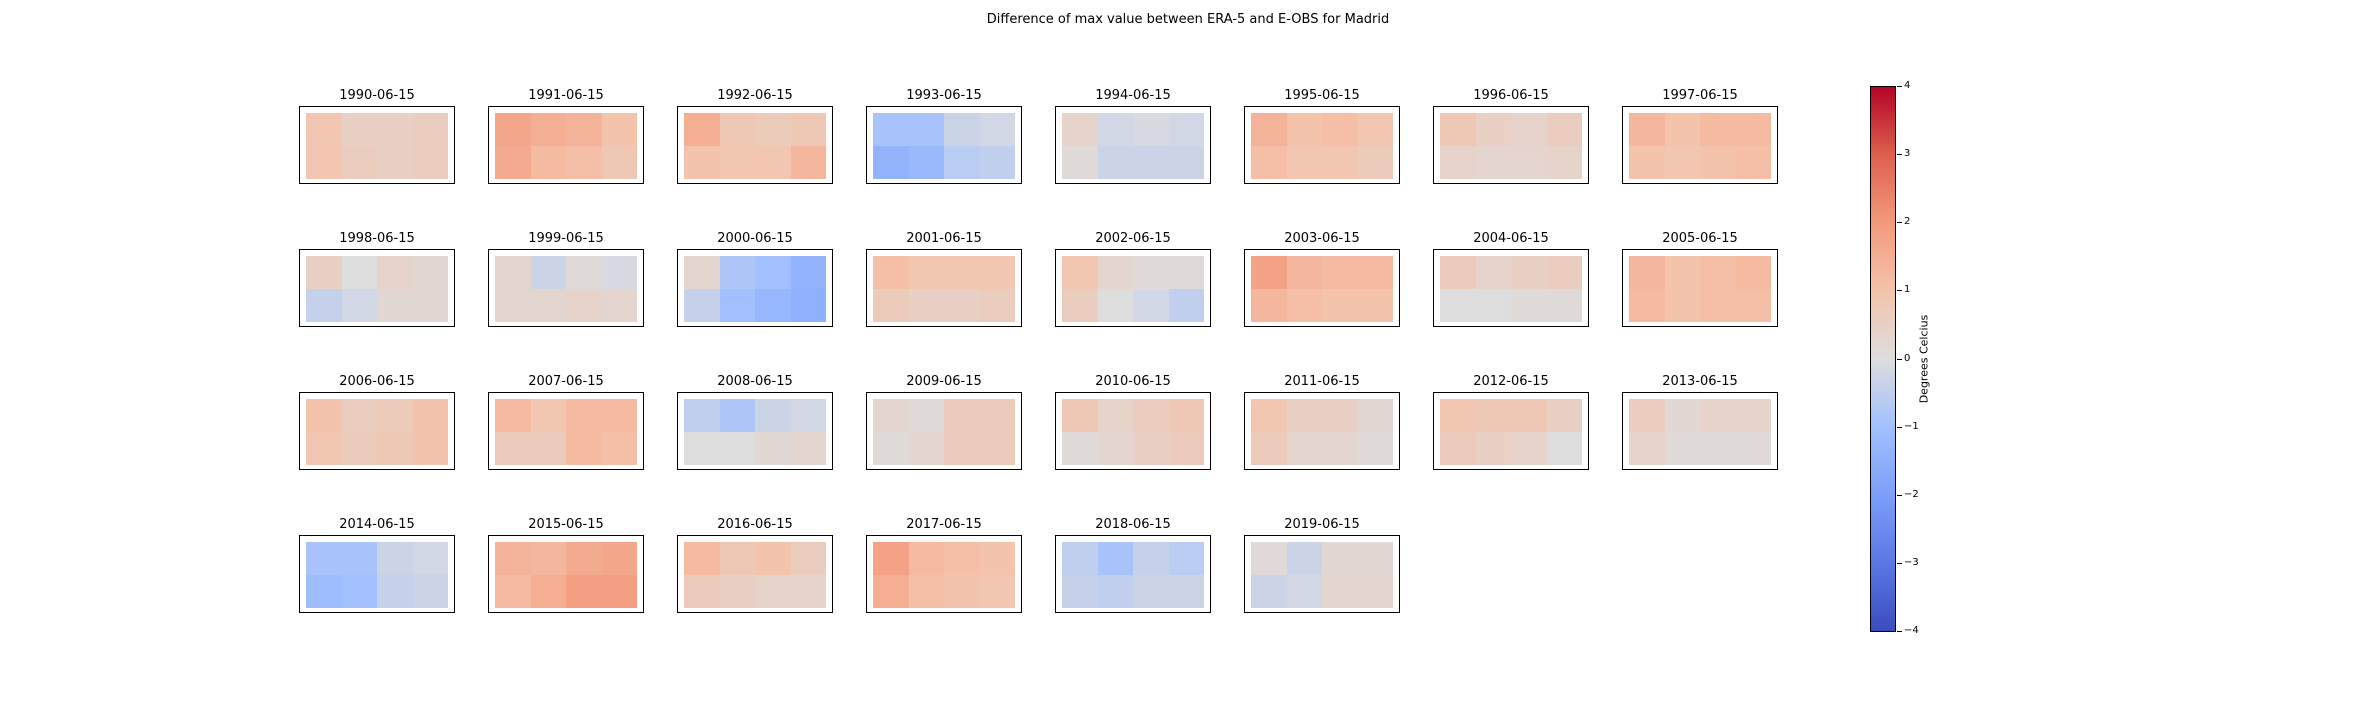  Describe the element at coordinates (1700, 95) in the screenshot. I see `panel-title: 1997-06-15` at that location.